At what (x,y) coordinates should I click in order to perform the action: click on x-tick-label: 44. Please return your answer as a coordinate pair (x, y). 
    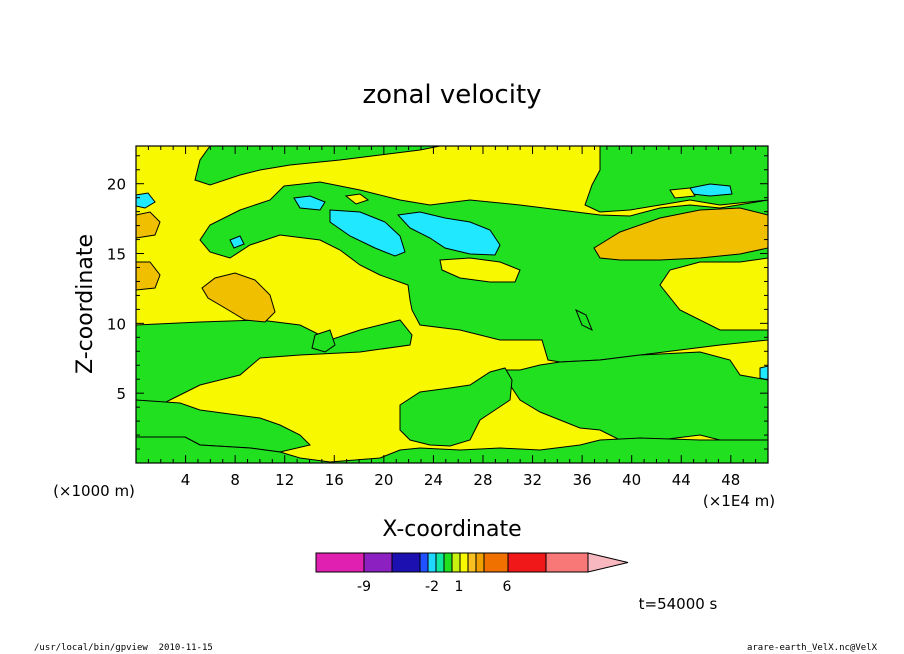
    Looking at the image, I should click on (681, 480).